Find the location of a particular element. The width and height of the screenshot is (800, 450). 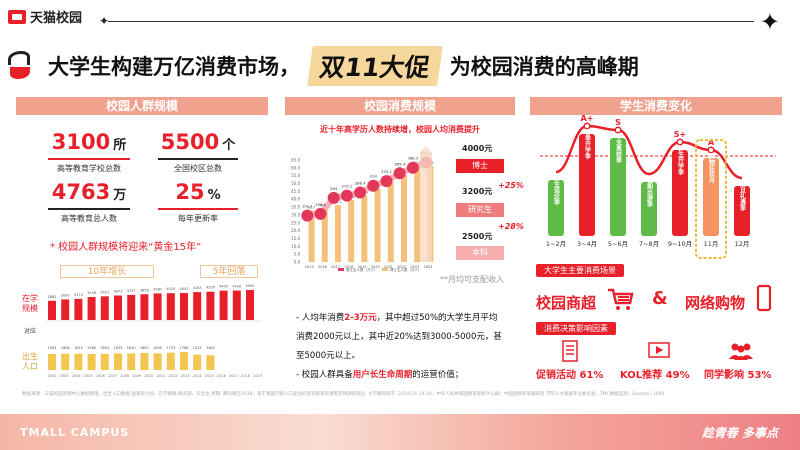

y-tick-label: 45.0 is located at coordinates (295, 191).